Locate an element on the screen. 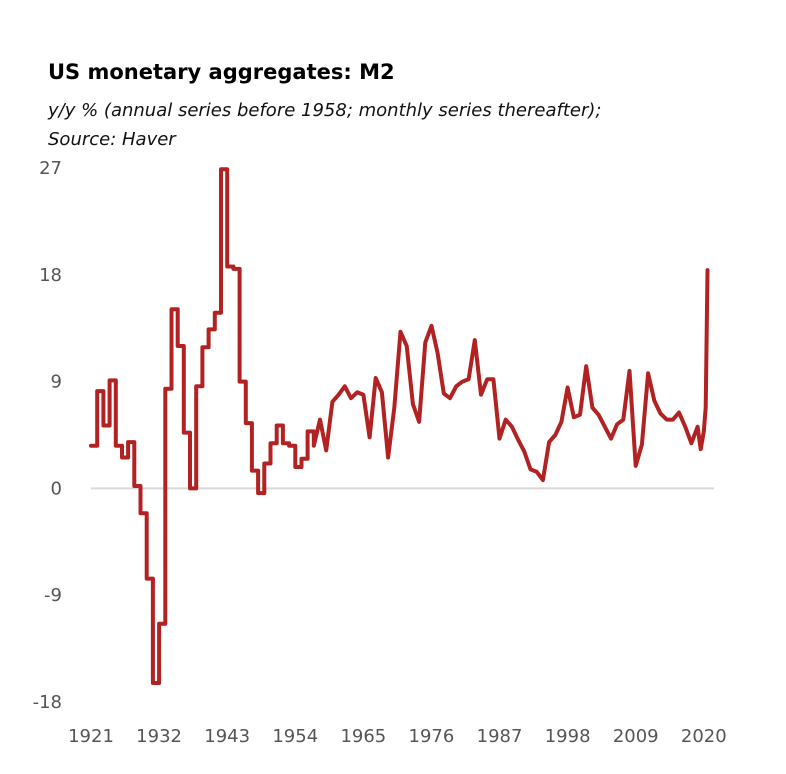 The height and width of the screenshot is (774, 786). y-tick-label: 0 is located at coordinates (56, 488).